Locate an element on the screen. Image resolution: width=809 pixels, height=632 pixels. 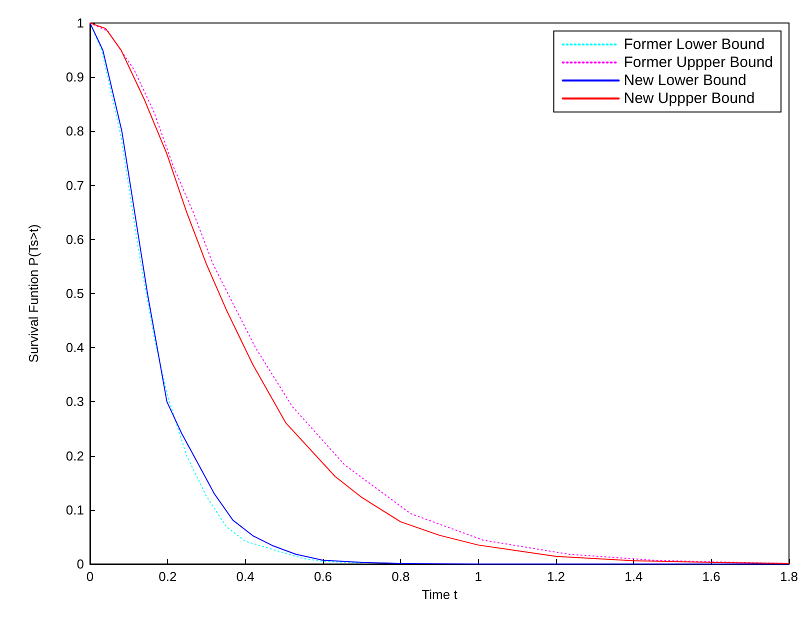
x-tick-label: 0.2 is located at coordinates (167, 576).